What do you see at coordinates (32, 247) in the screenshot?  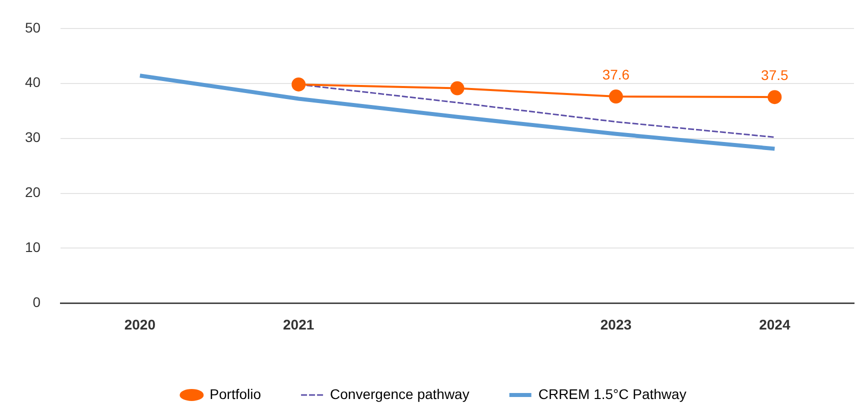 I see `y-tick-label: 10` at bounding box center [32, 247].